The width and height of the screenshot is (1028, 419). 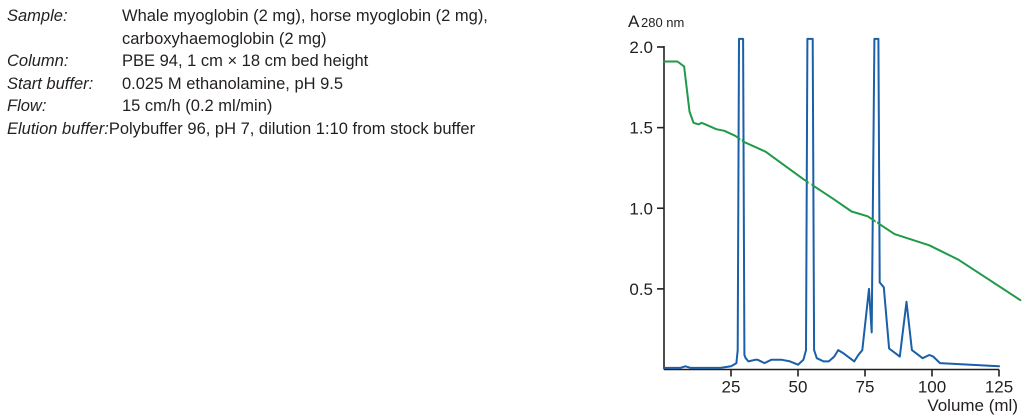 What do you see at coordinates (932, 387) in the screenshot?
I see `x-tick-label: 100` at bounding box center [932, 387].